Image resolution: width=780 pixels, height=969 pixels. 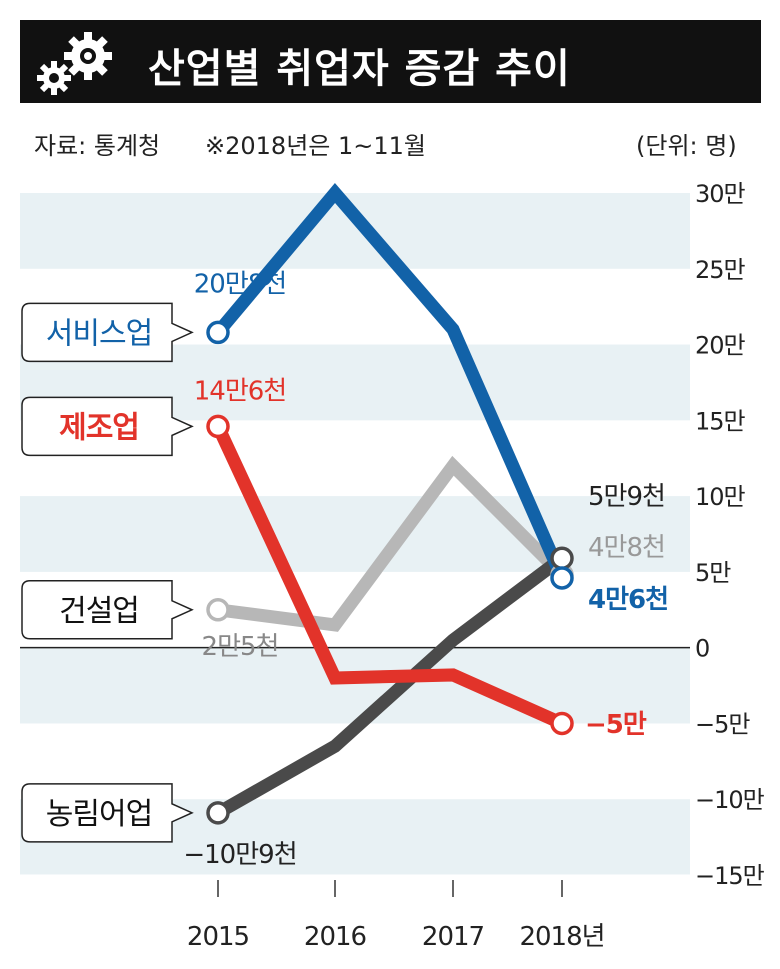 I want to click on y-tick-label: 25만, so click(x=720, y=270).